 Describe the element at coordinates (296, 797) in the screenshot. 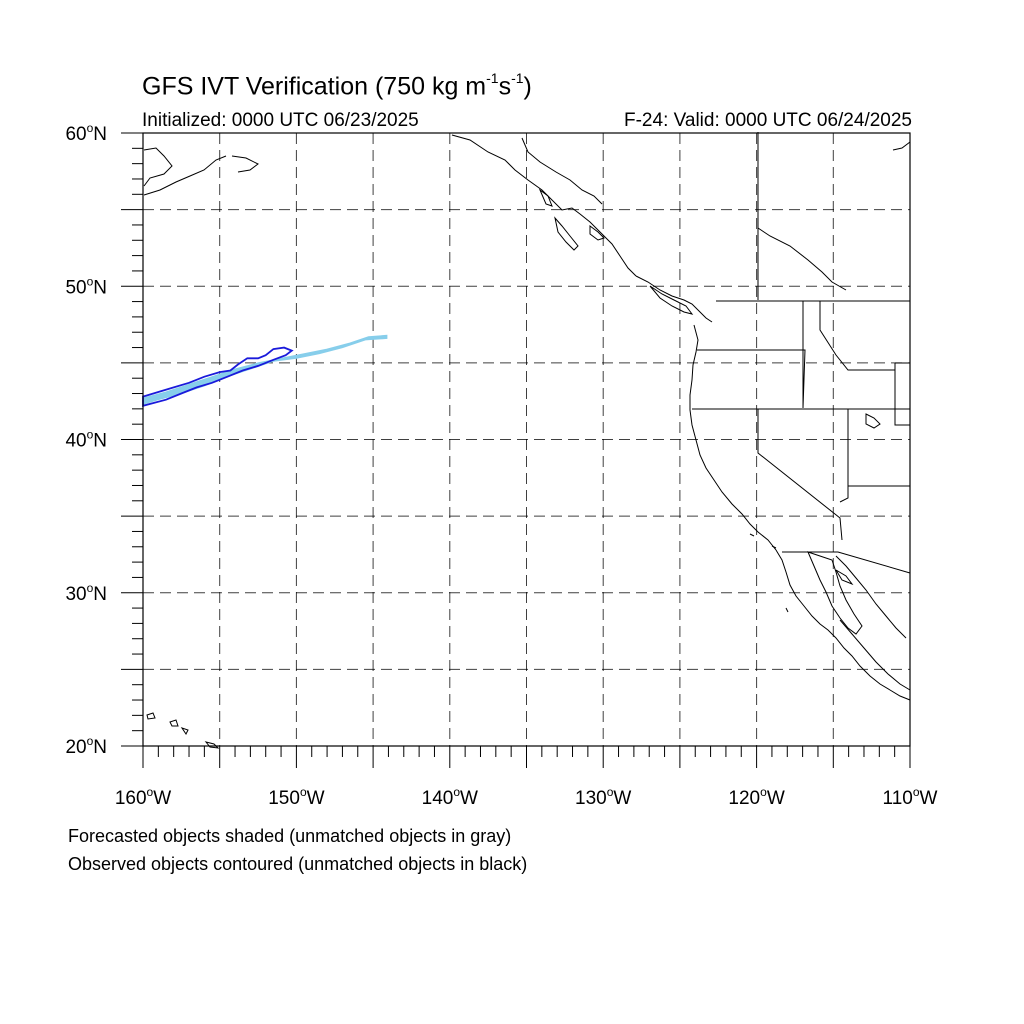

I see `lon-tick-label: 150oW` at that location.